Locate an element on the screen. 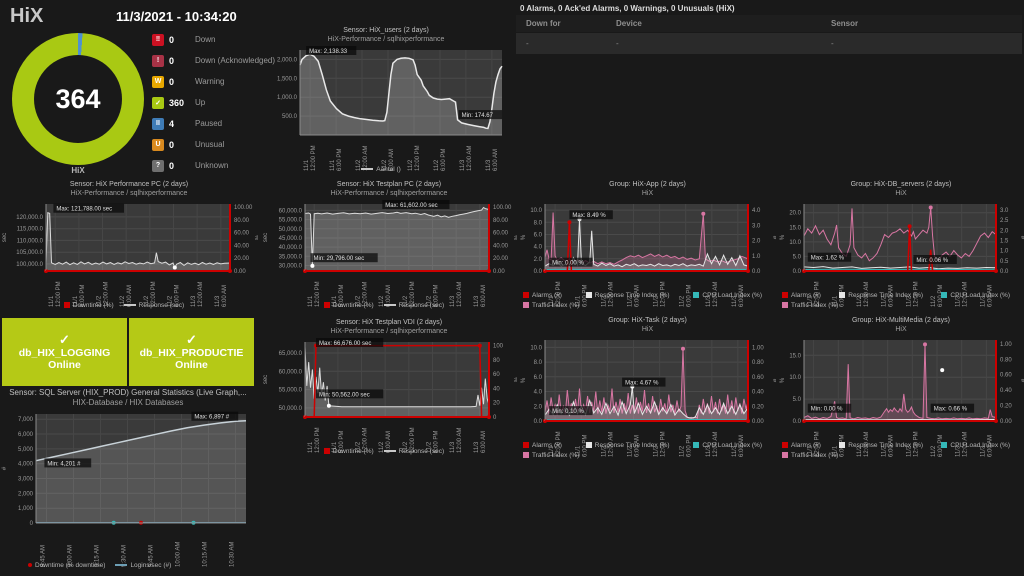 The width and height of the screenshot is (1024, 576). svg-text: Max: 66,676.00 sec is located at coordinates (345, 344).